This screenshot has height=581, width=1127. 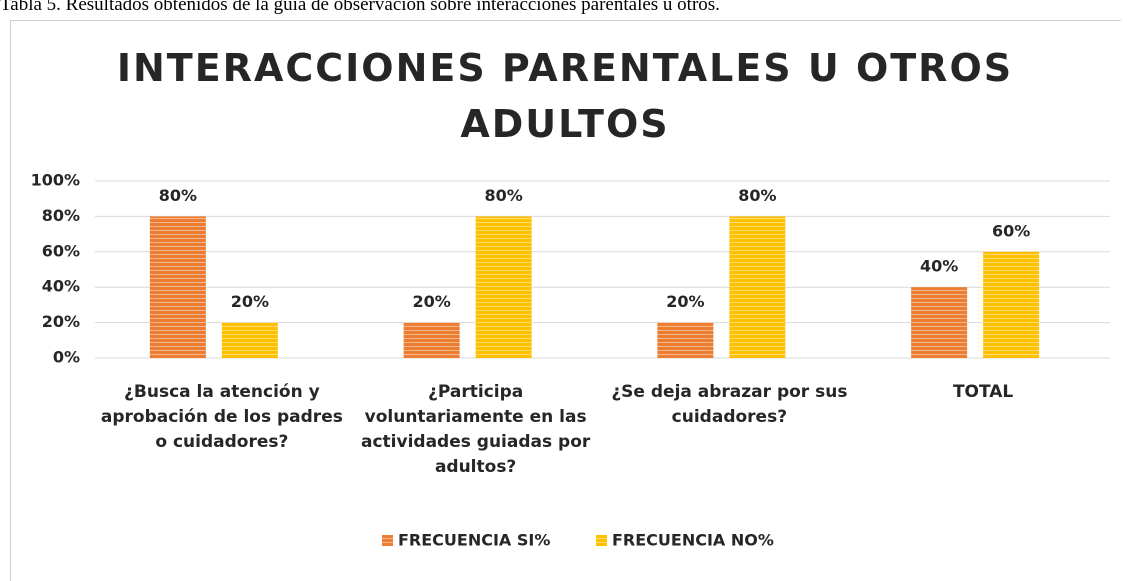 What do you see at coordinates (565, 96) in the screenshot?
I see `chart-title: INTERACCIONES PARENTALES U OTROS ADULTOS` at bounding box center [565, 96].